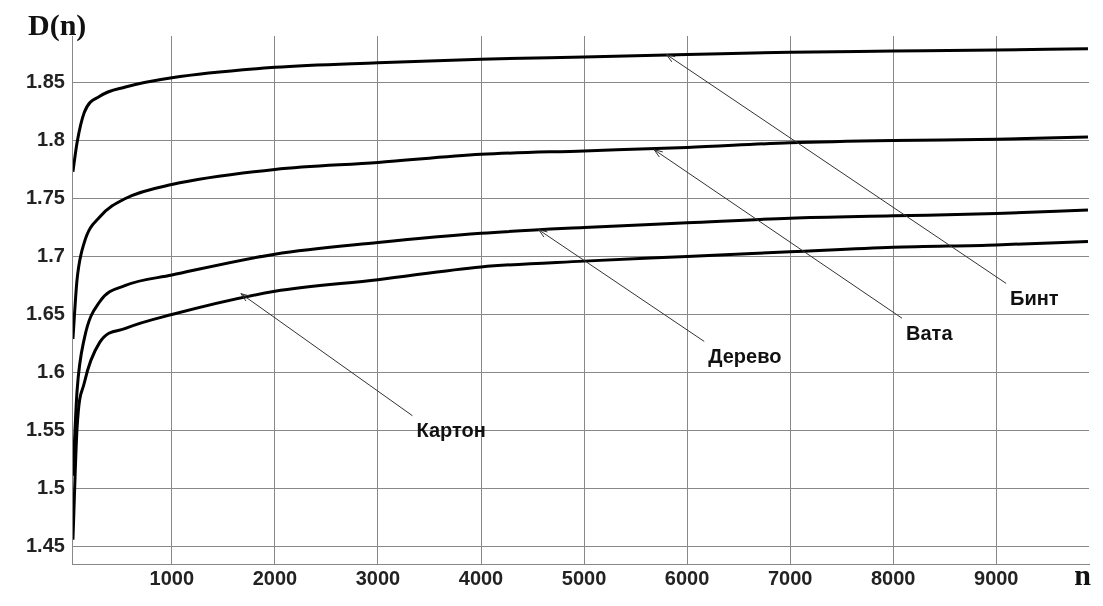 This screenshot has height=606, width=1103. I want to click on y-tick-label: 1.5, so click(51, 487).